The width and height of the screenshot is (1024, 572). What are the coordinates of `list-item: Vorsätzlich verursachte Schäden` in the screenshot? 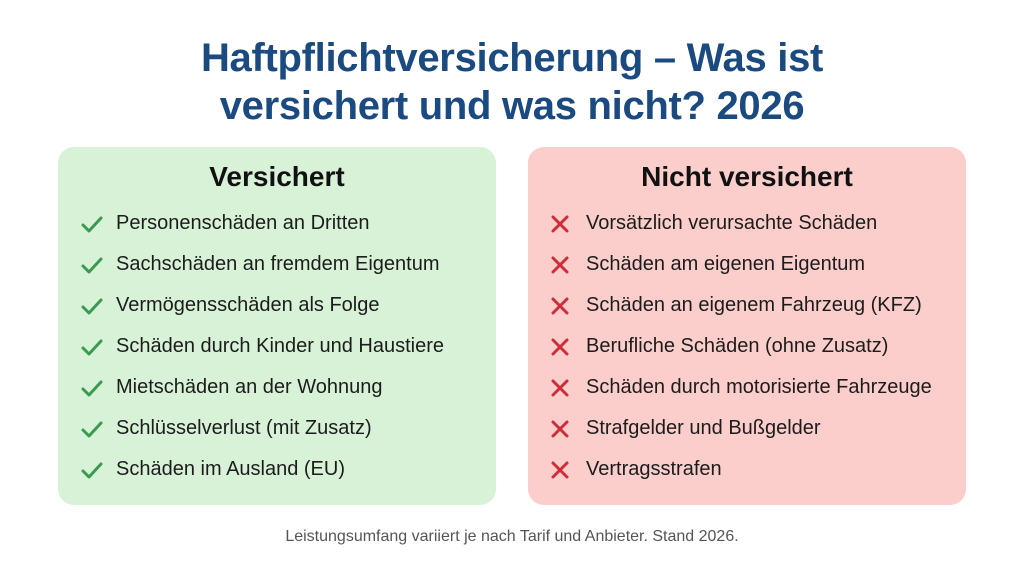 It's located at (757, 223).